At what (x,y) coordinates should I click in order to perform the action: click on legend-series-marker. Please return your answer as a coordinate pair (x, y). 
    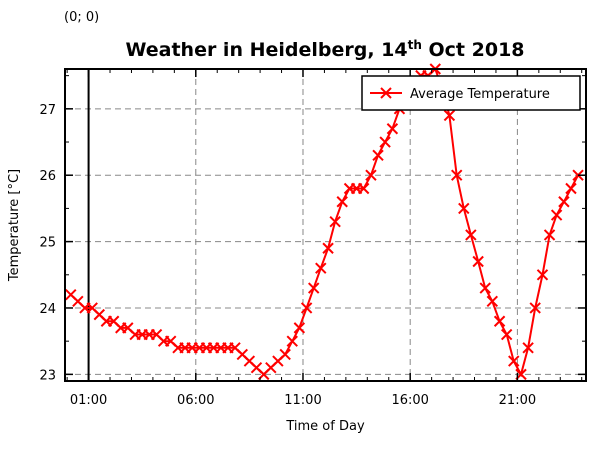
    Looking at the image, I should click on (386, 93).